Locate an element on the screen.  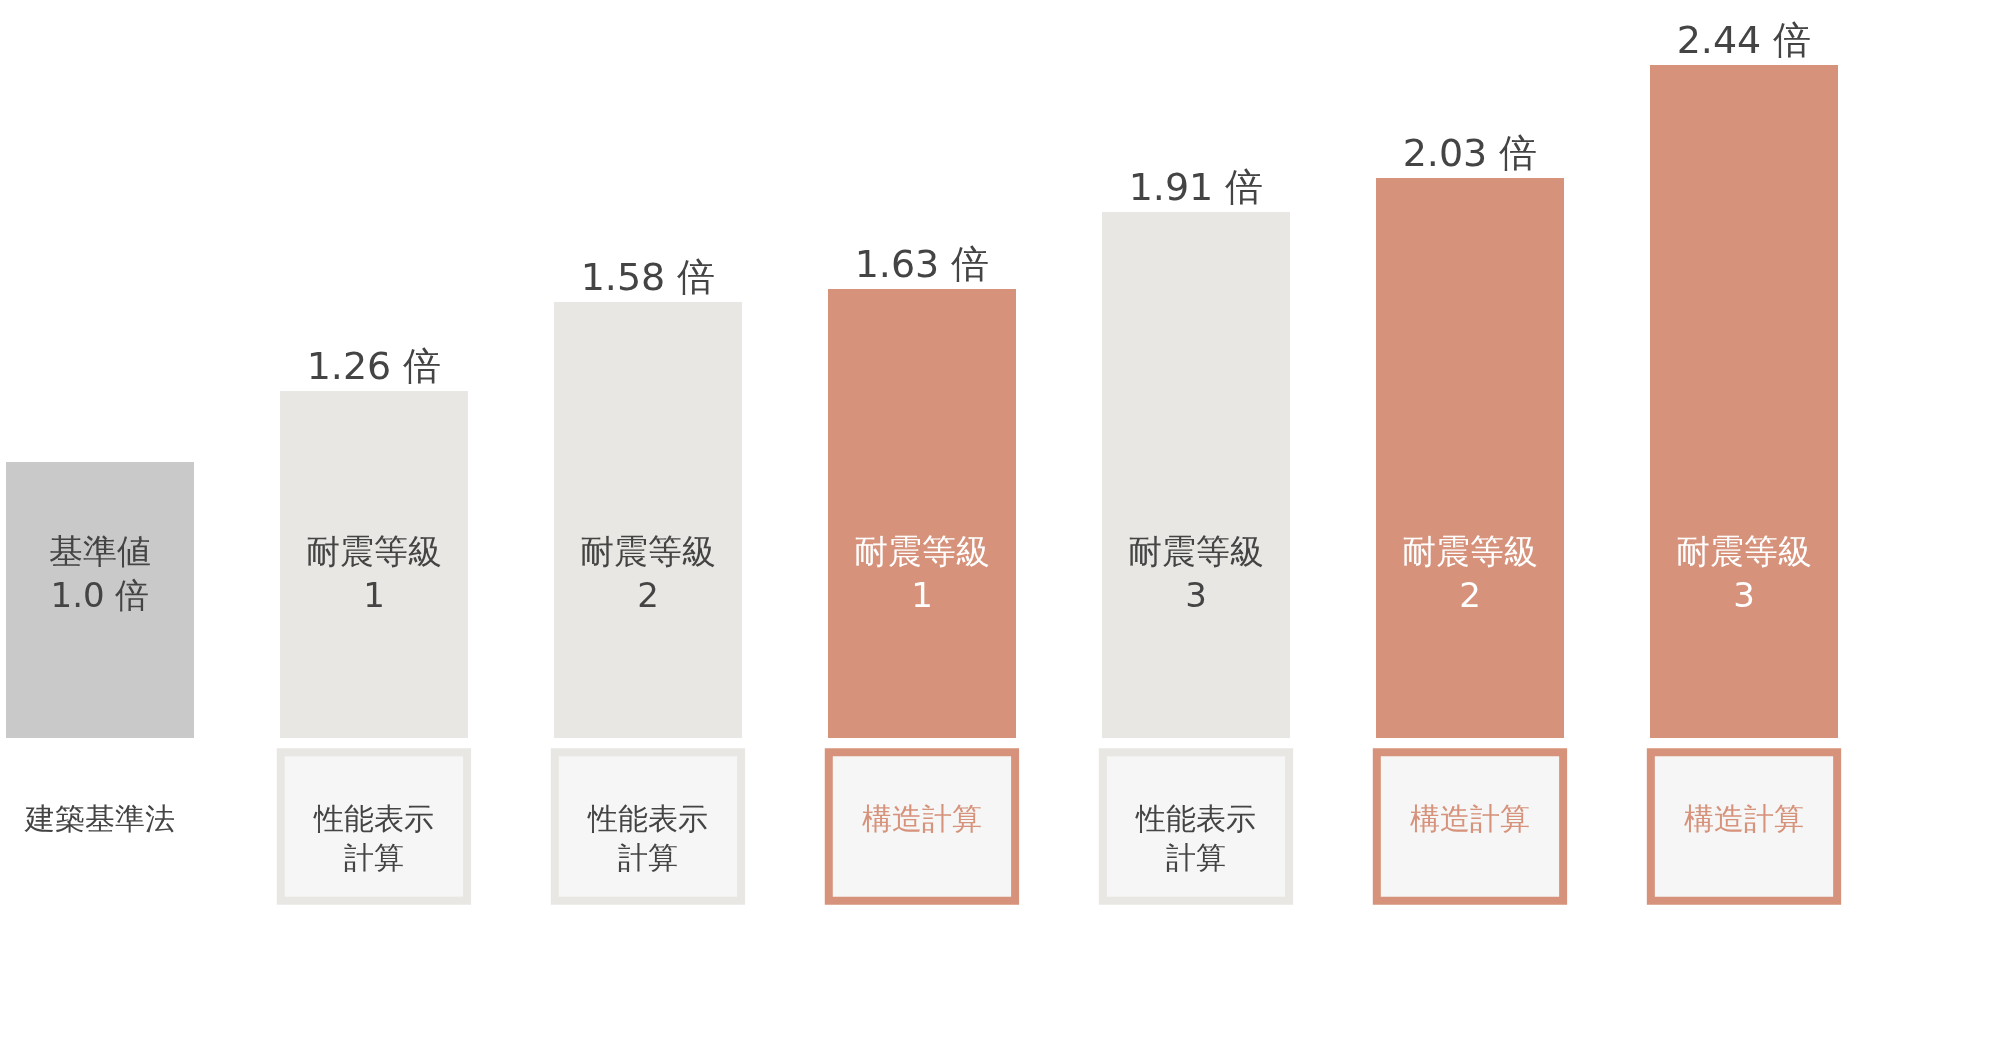
data-label: 1.63 倍 is located at coordinates (922, 264).